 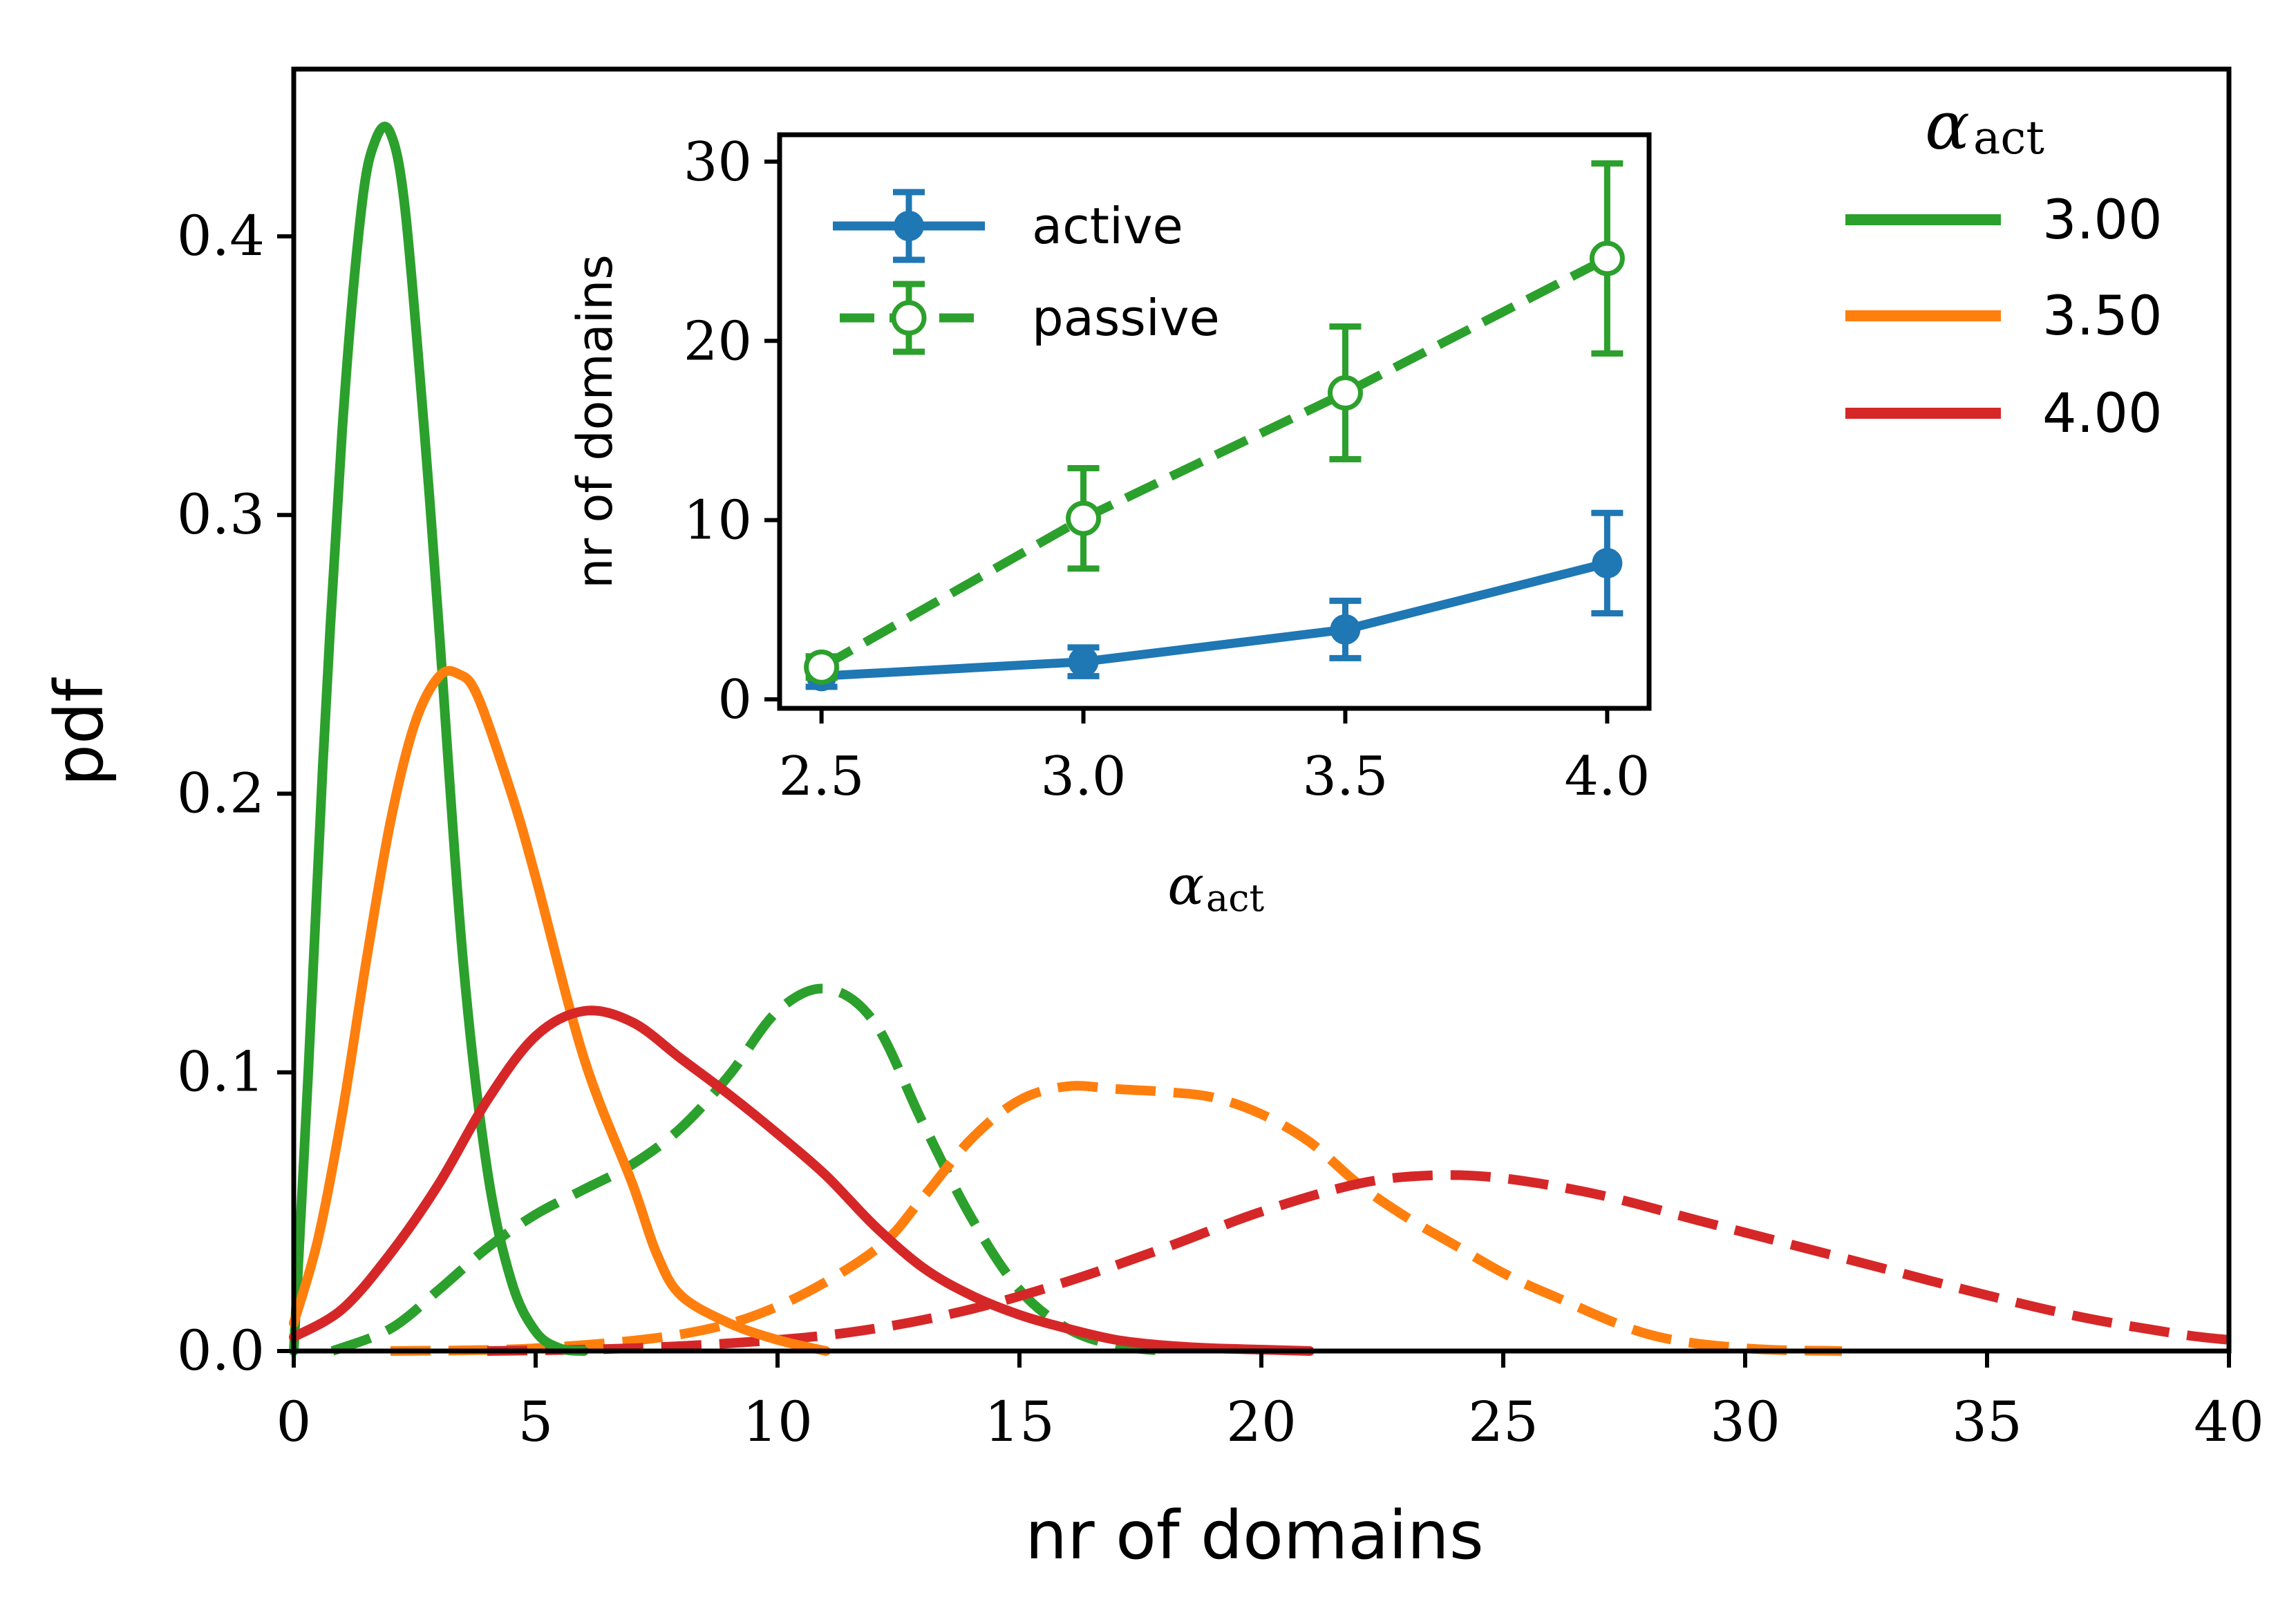 I want to click on main-y-axis-label: pdf, so click(x=79, y=731).